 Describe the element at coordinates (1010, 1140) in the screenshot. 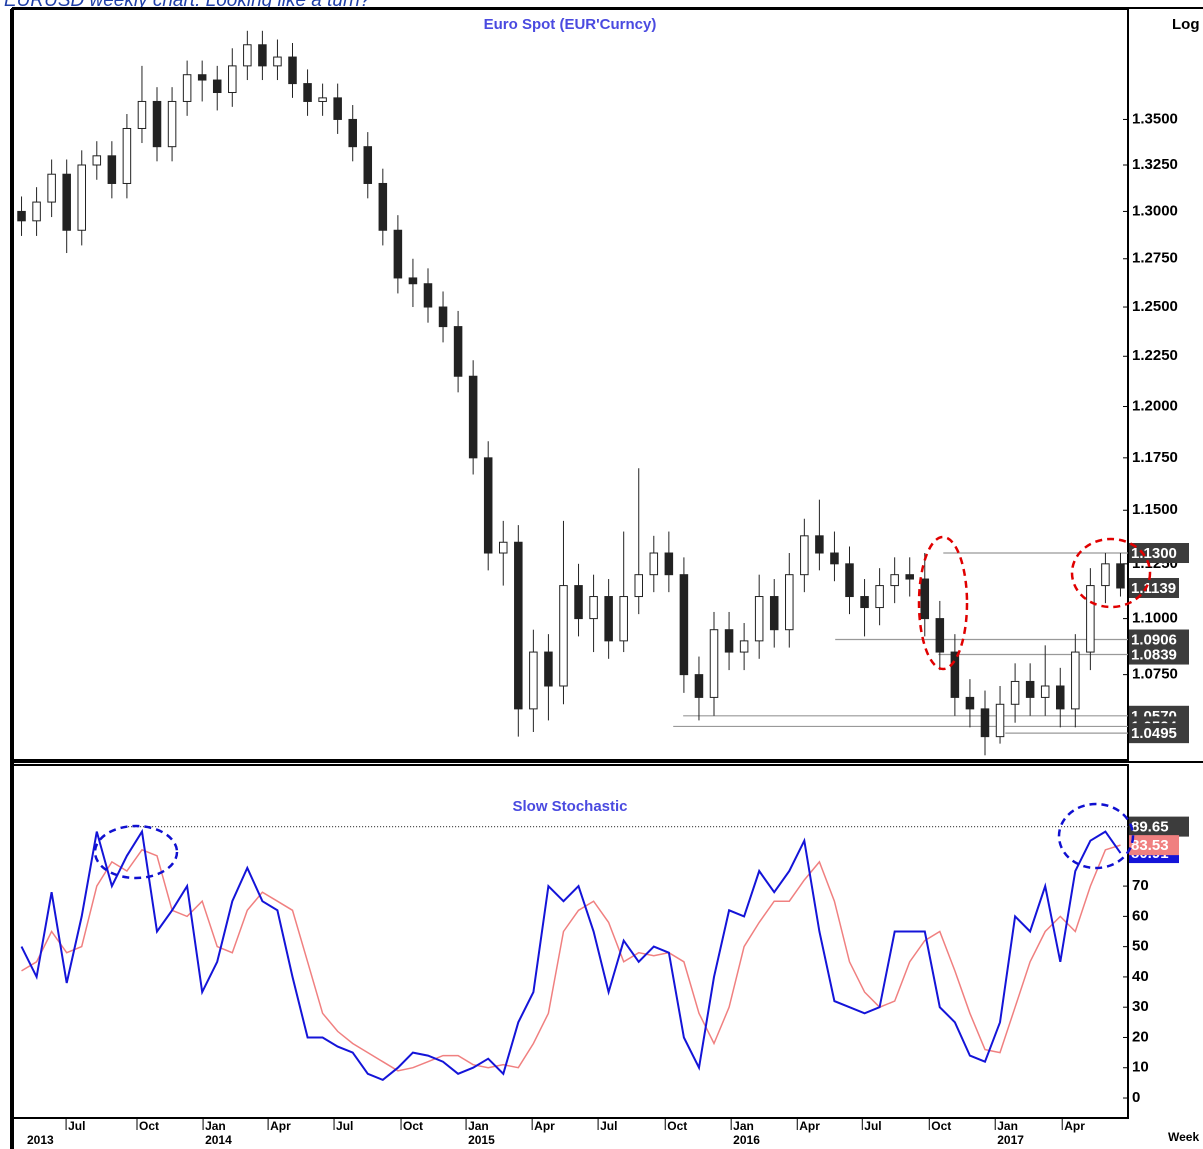

I see `year-label: 2017` at that location.